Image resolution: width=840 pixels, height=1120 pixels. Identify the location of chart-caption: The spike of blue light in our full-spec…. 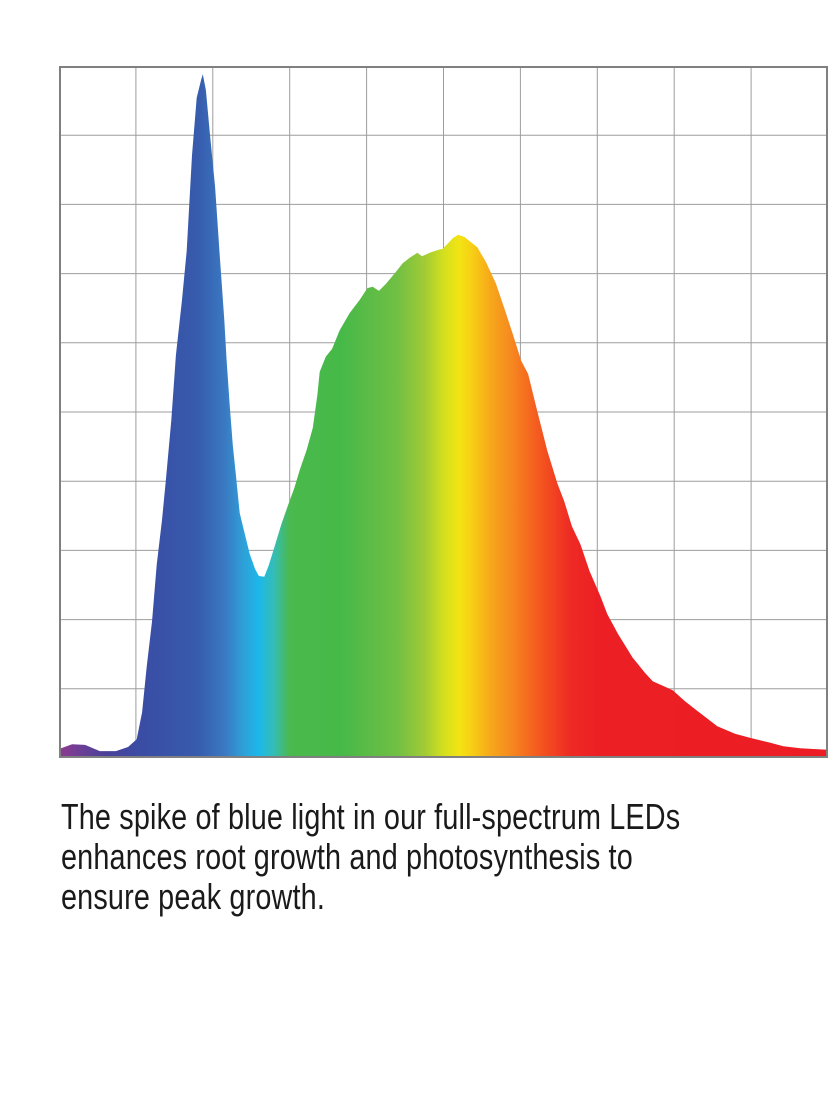
(441, 857).